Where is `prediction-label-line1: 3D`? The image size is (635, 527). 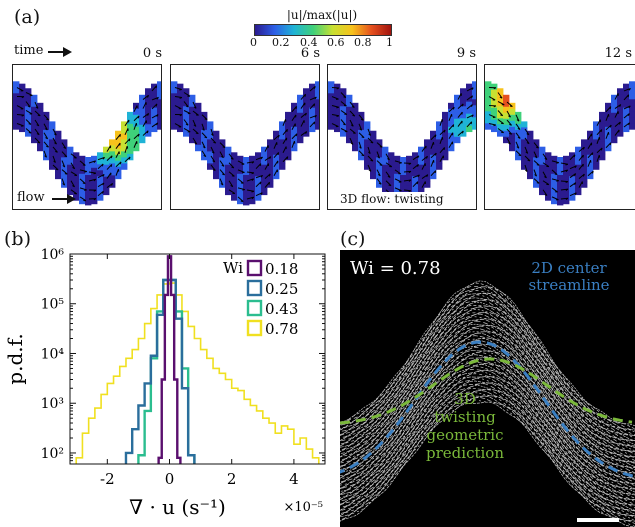
prediction-label-line1: 3D is located at coordinates (465, 399).